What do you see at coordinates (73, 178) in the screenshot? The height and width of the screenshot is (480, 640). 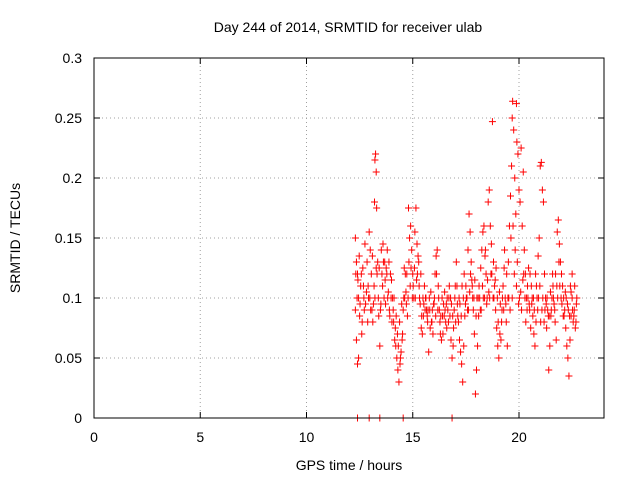 I see `y-tick-label: 0.2` at bounding box center [73, 178].